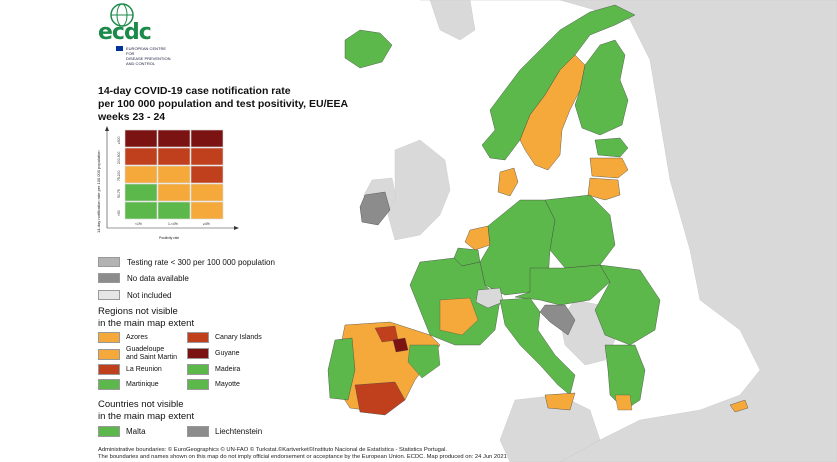  What do you see at coordinates (489, 298) in the screenshot?
I see `switzerland` at bounding box center [489, 298].